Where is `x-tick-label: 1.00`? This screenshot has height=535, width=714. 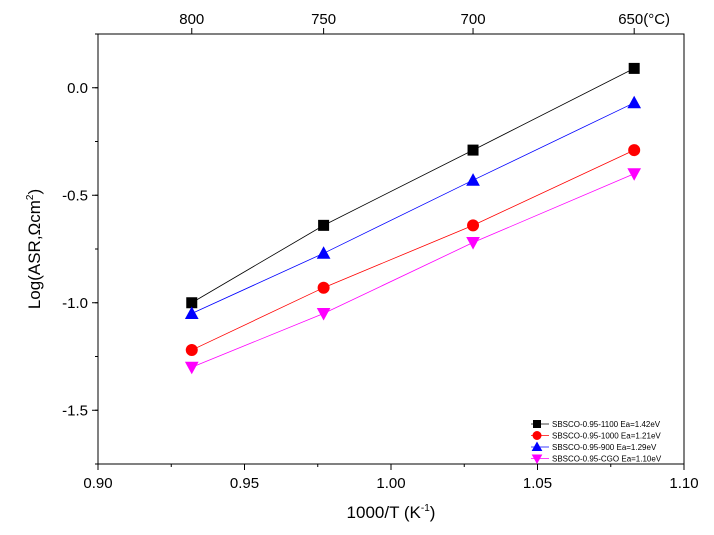 x-tick-label: 1.00 is located at coordinates (390, 483).